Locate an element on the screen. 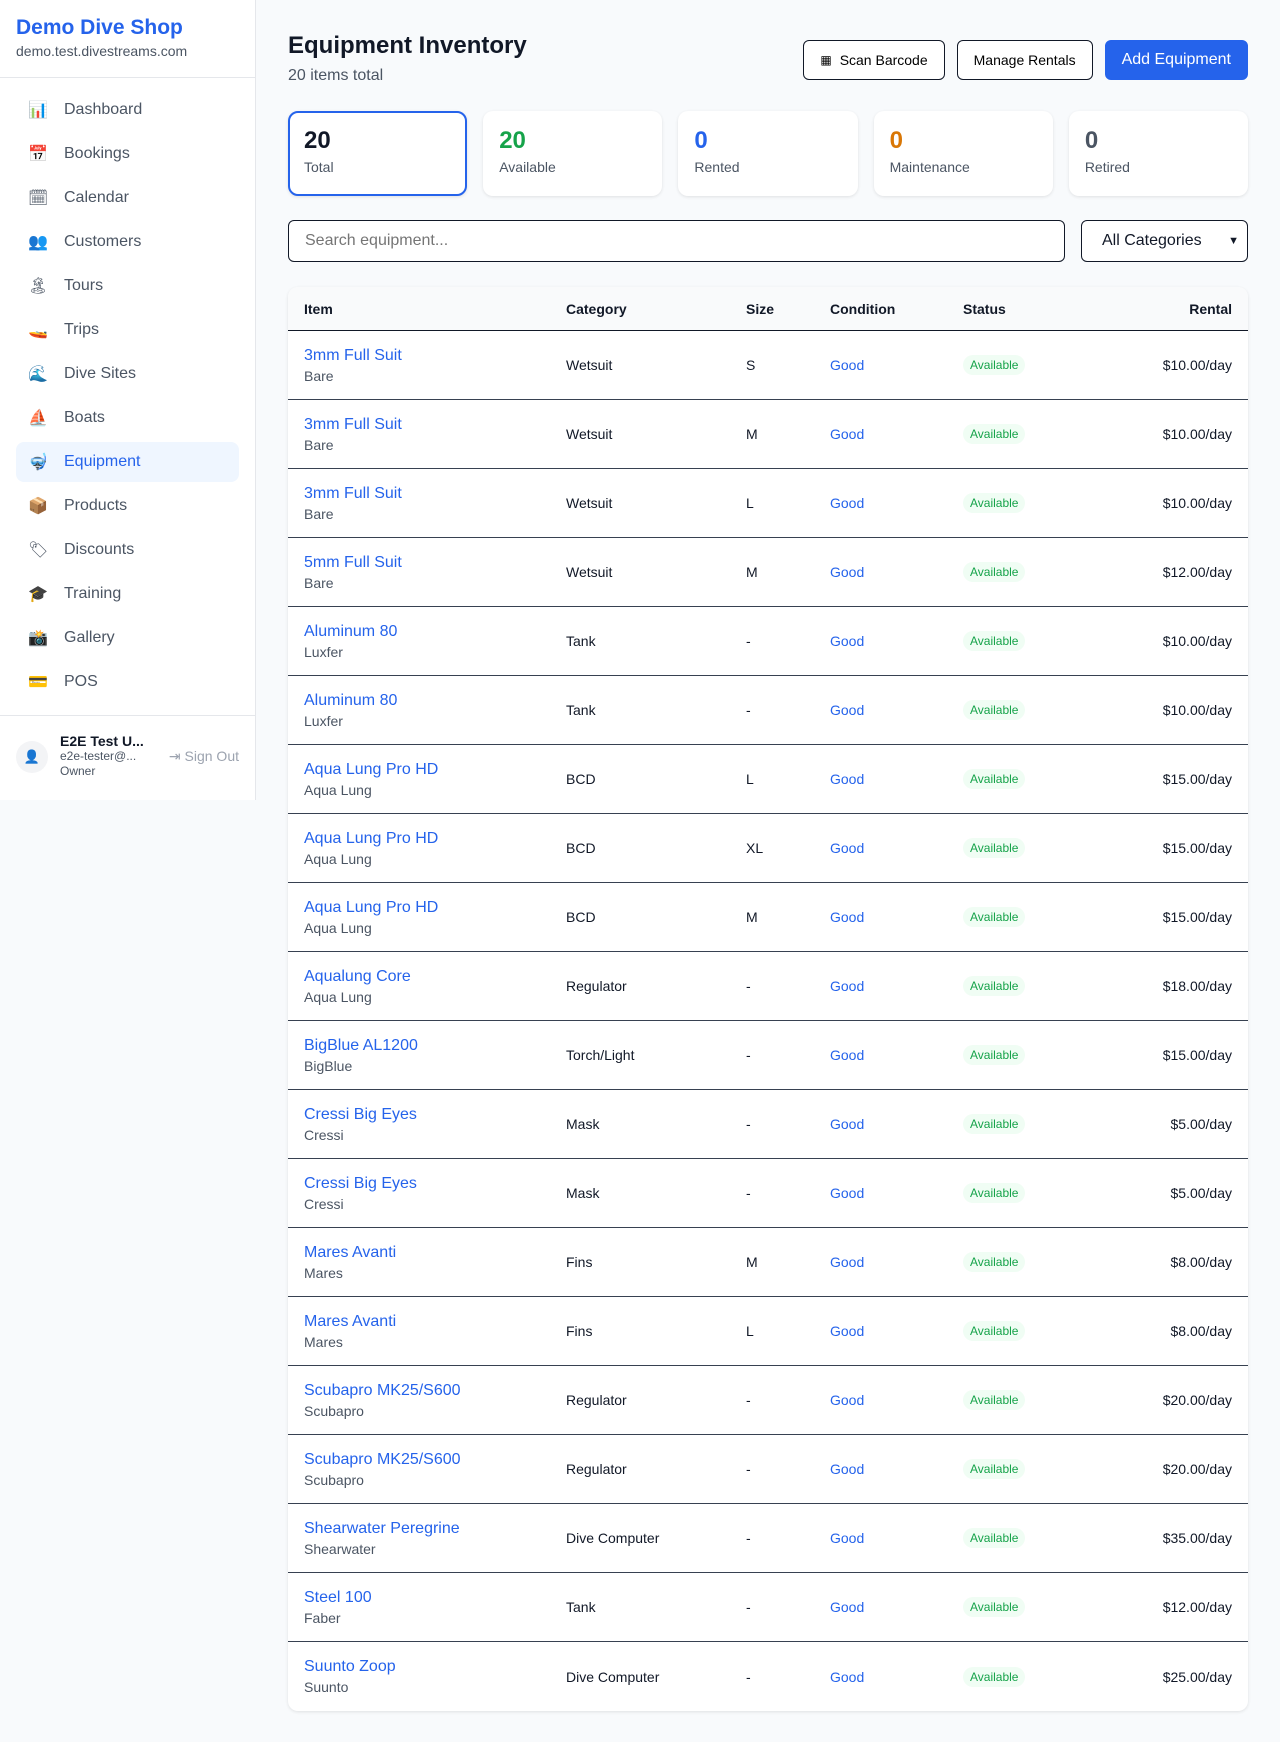 This screenshot has height=1742, width=1280. sidebar-item-dashboard: 📊 Dashboard is located at coordinates (127, 110).